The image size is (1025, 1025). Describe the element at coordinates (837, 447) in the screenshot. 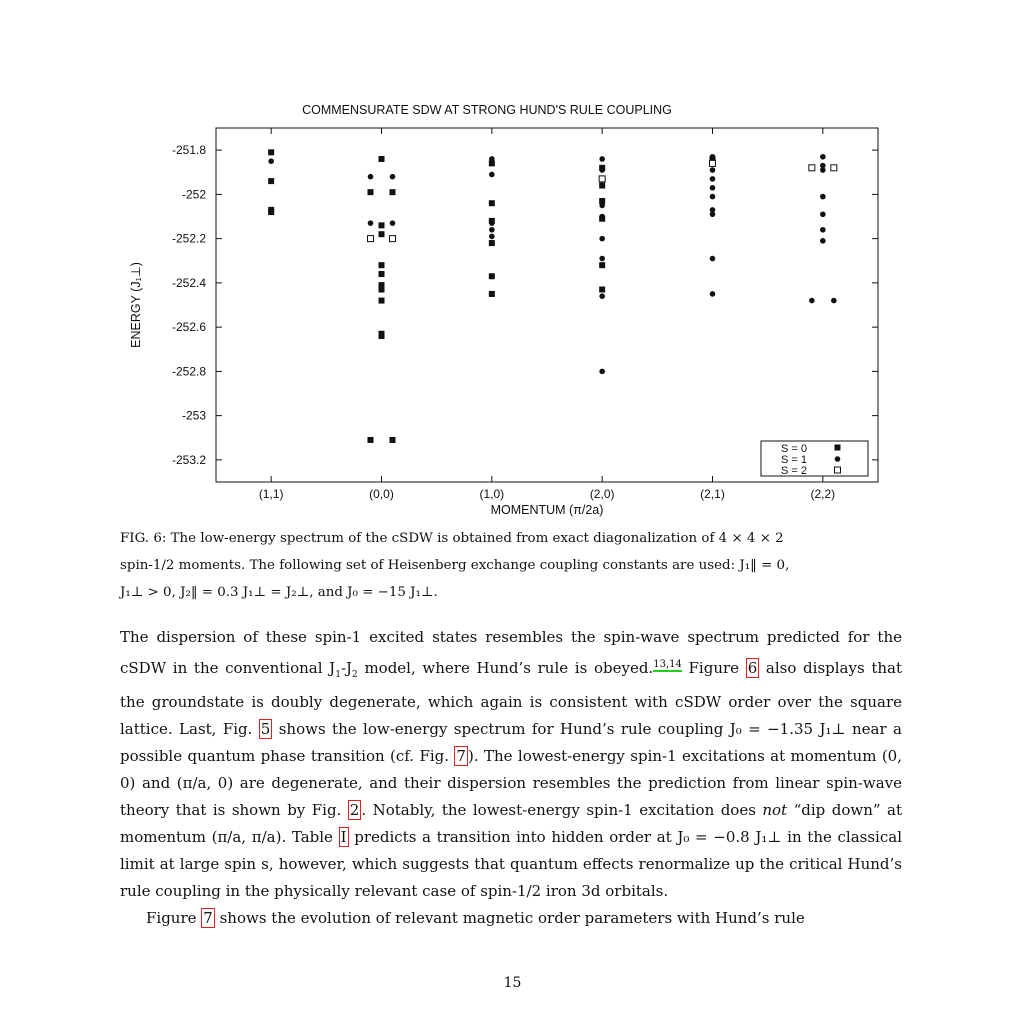

I see `legend-marker-filled-square` at that location.